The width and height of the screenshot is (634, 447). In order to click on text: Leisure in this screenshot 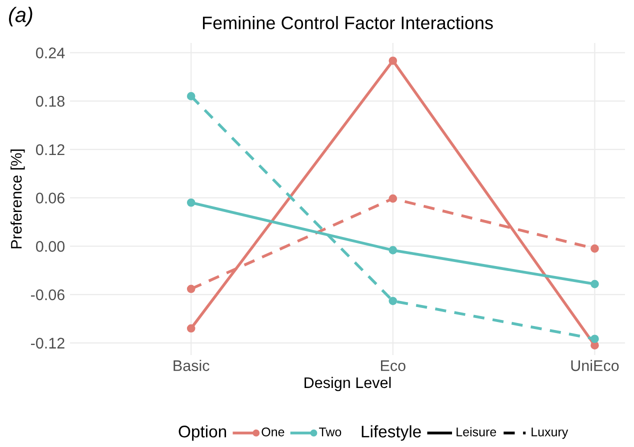, I will do `click(476, 431)`.